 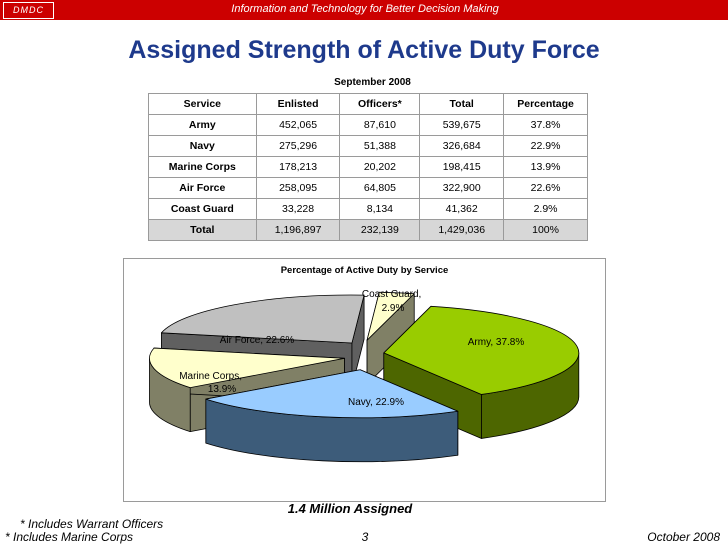 I want to click on column-header: Total, so click(x=462, y=104).